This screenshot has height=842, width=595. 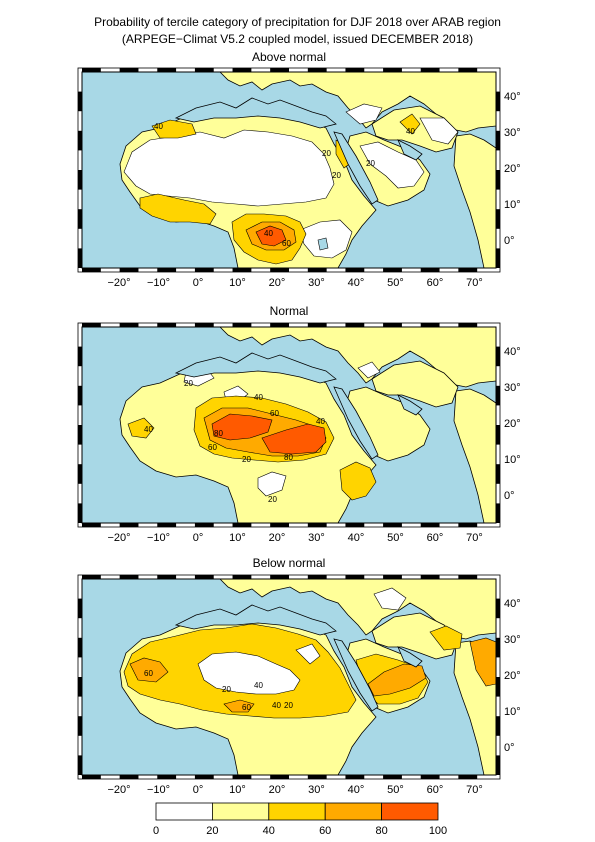 I want to click on land-india, so click(x=474, y=200).